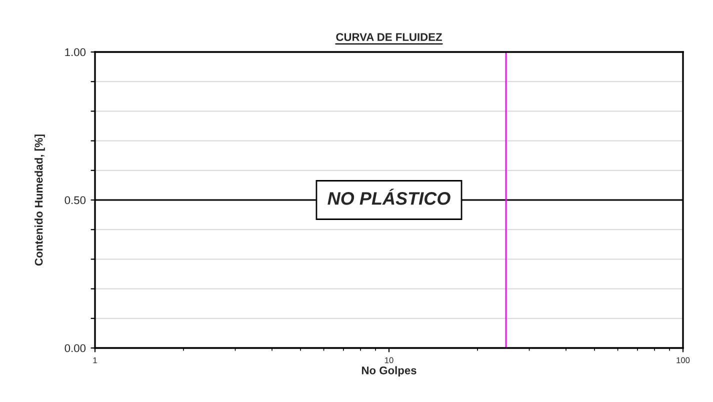  What do you see at coordinates (389, 371) in the screenshot?
I see `x-axis-title: No Golpes` at bounding box center [389, 371].